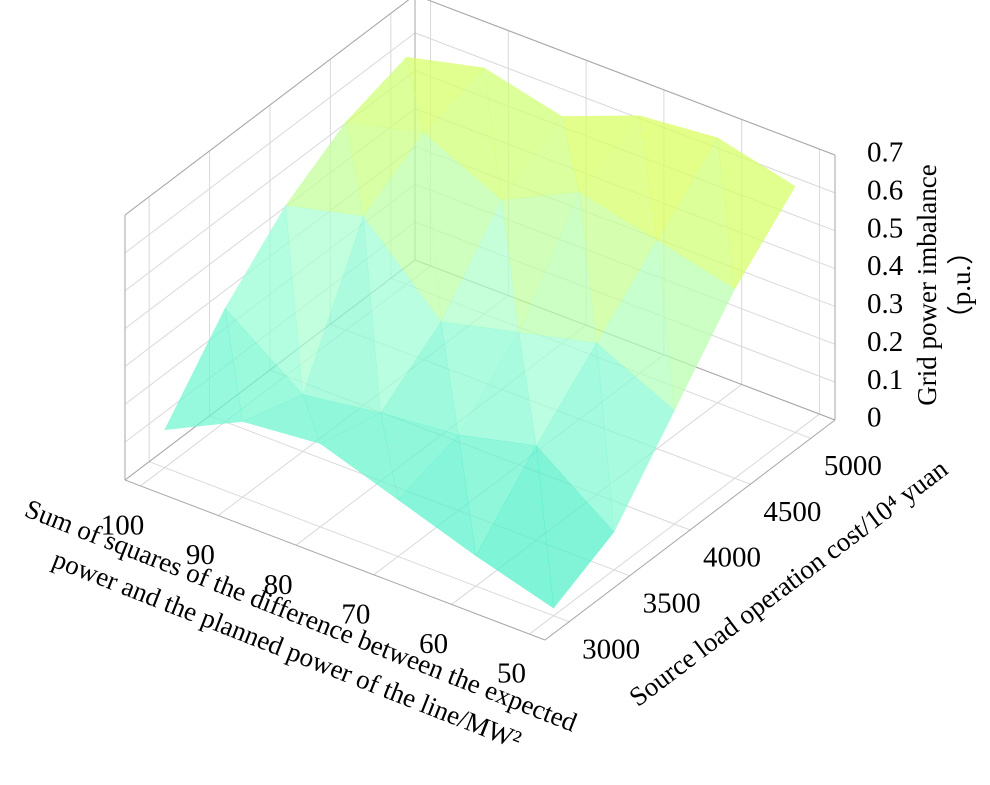 The image size is (990, 785). What do you see at coordinates (433, 644) in the screenshot?
I see `x-tick-label: 60` at bounding box center [433, 644].